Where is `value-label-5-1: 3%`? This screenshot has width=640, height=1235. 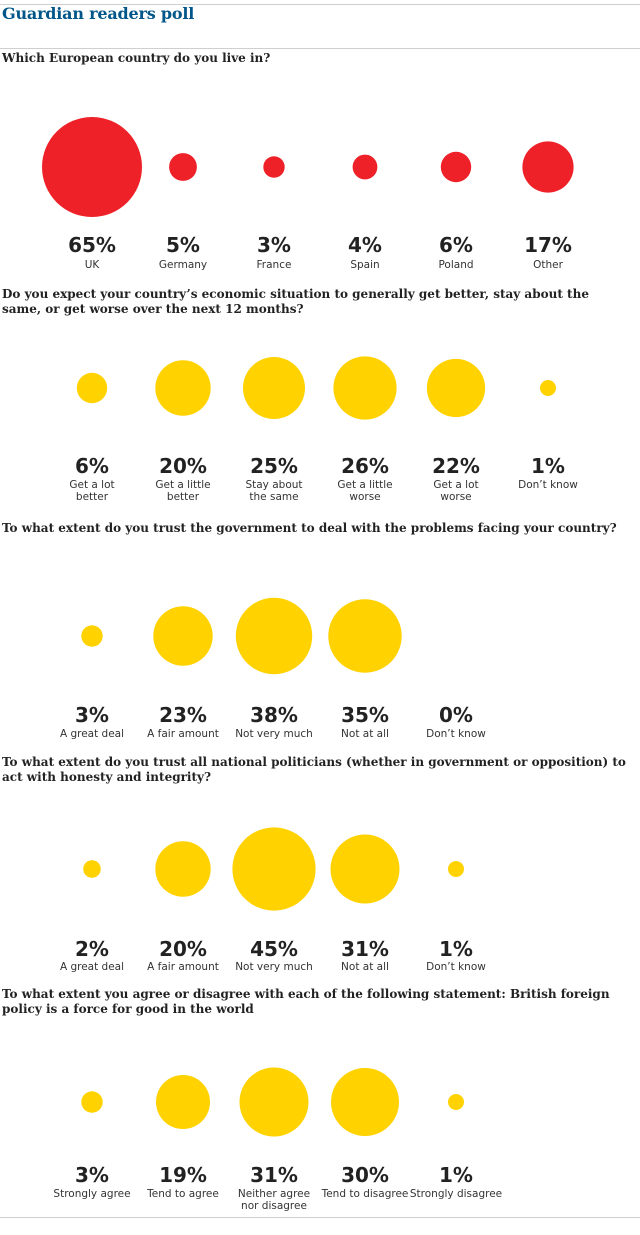
value-label-5-1: 3% is located at coordinates (92, 1175).